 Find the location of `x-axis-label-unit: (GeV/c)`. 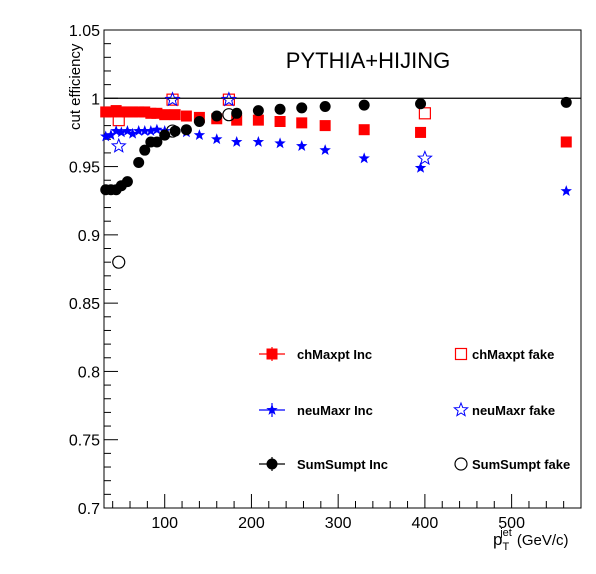

x-axis-label-unit: (GeV/c) is located at coordinates (543, 540).